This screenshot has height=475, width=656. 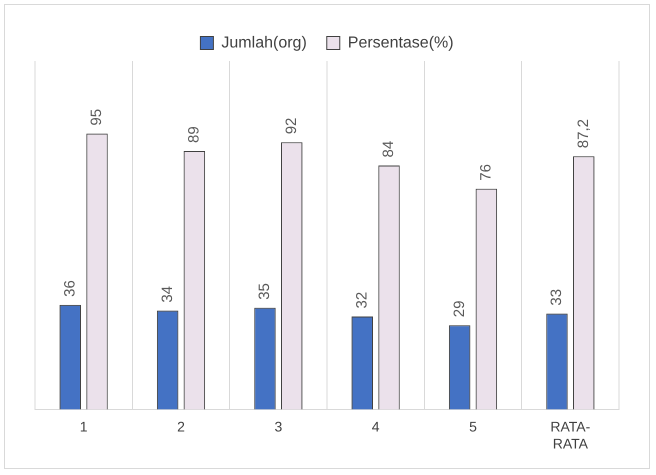 What do you see at coordinates (486, 172) in the screenshot?
I see `data-label: 76` at bounding box center [486, 172].